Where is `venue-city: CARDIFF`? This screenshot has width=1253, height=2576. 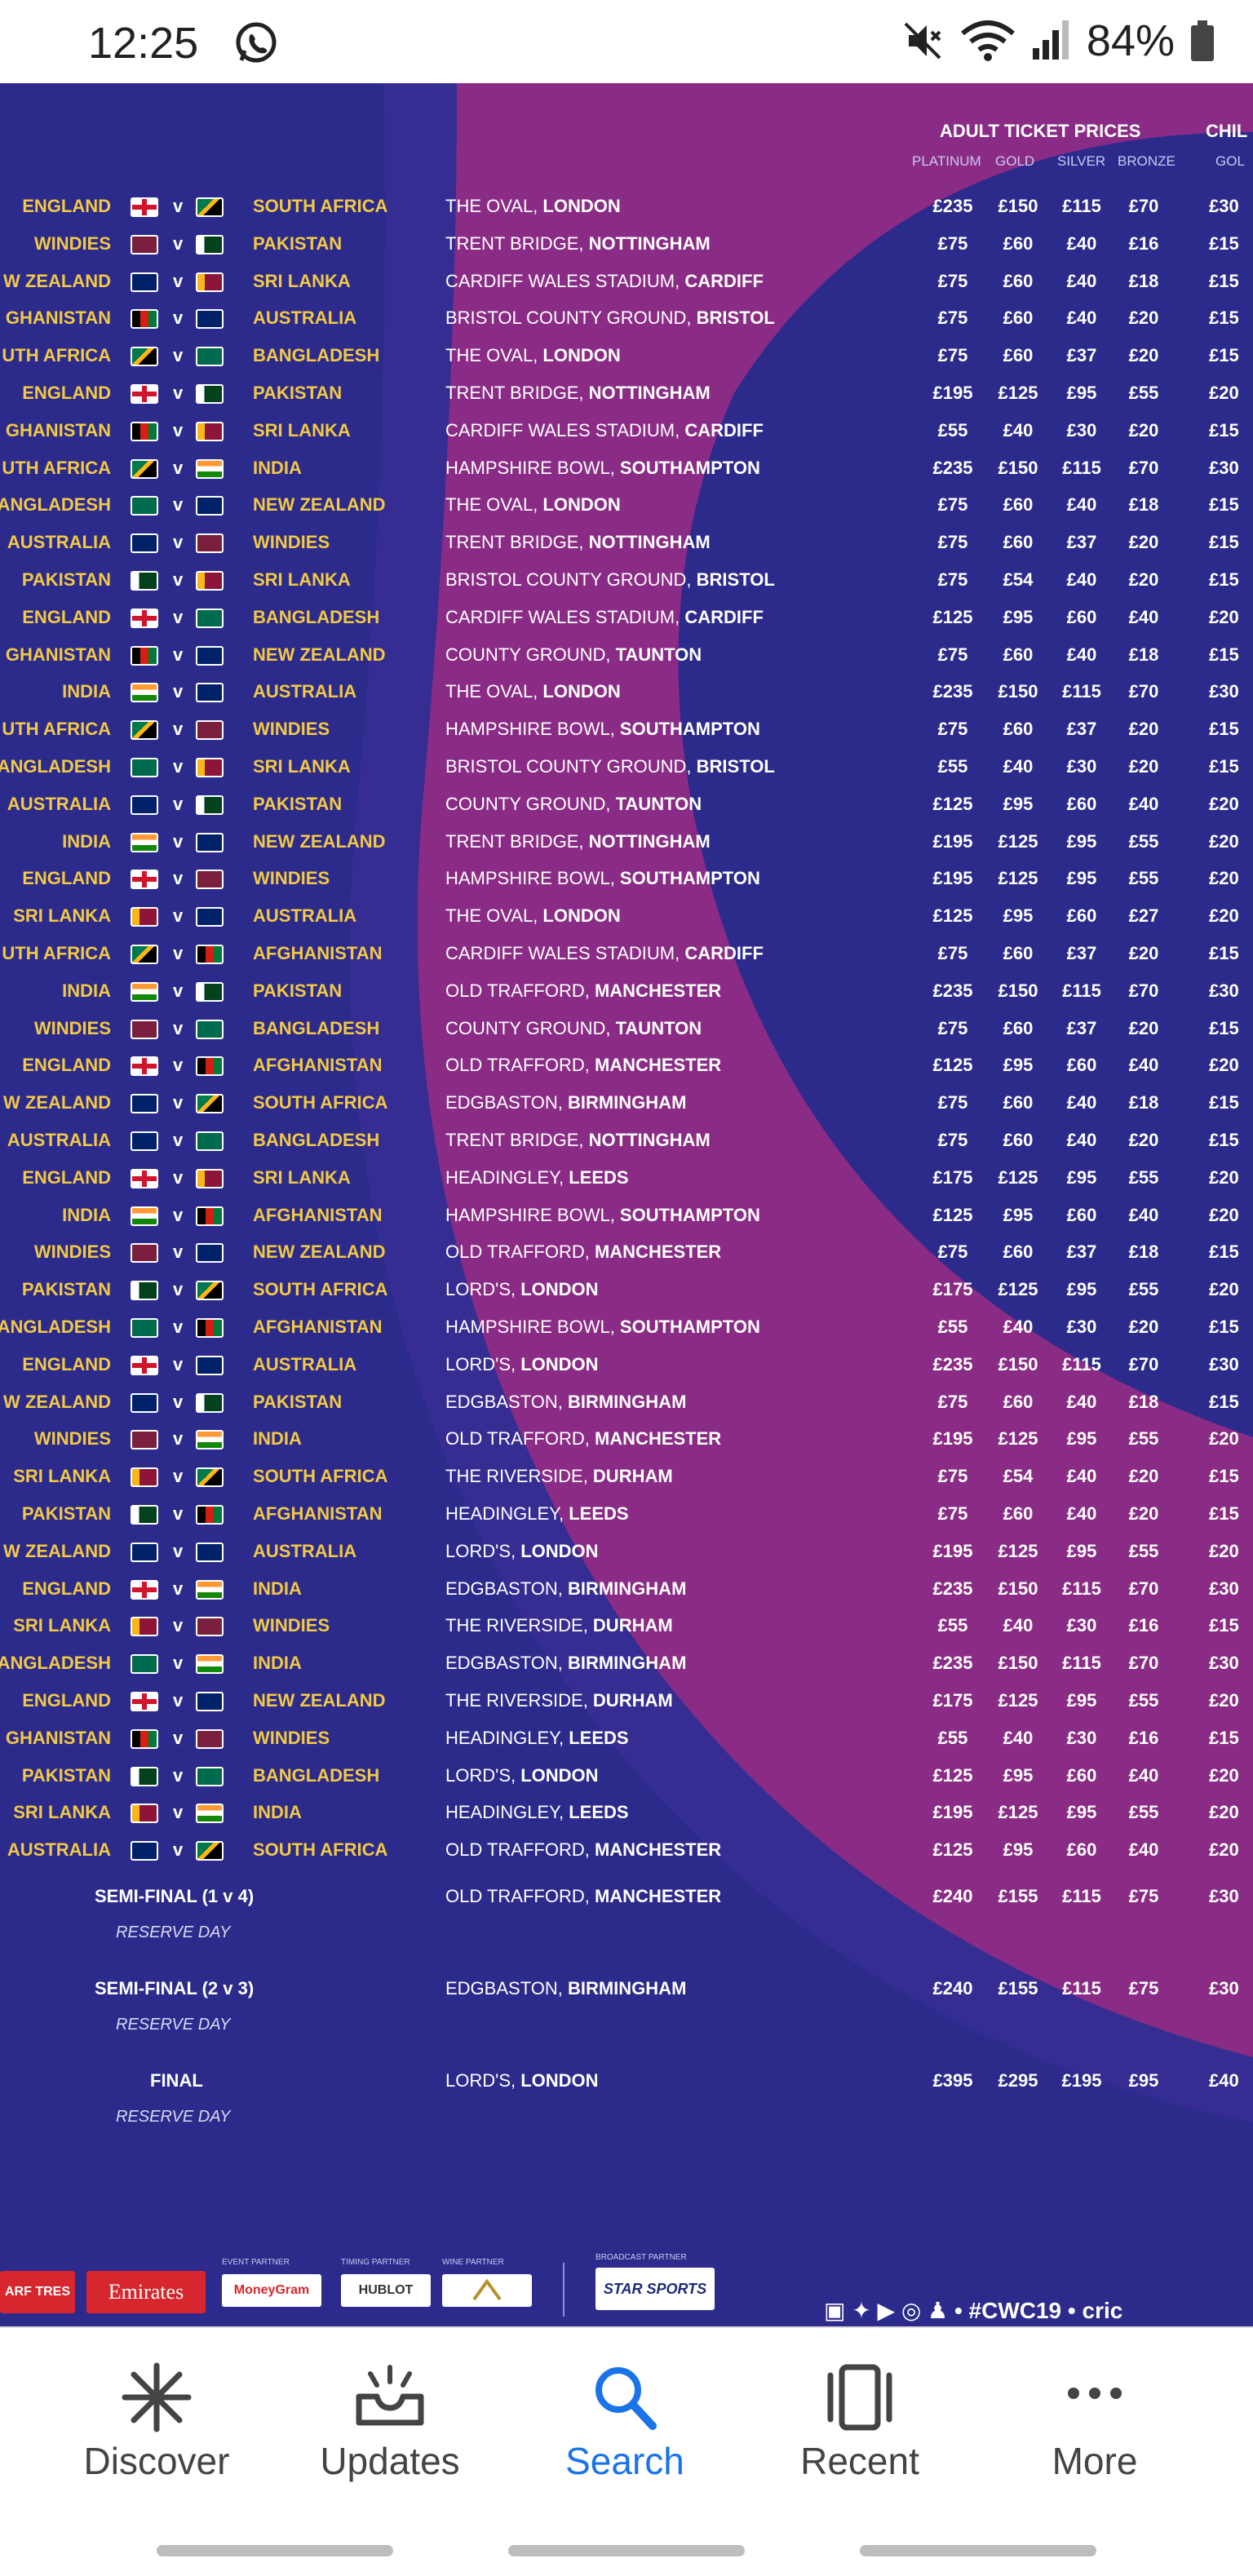 venue-city: CARDIFF is located at coordinates (724, 616).